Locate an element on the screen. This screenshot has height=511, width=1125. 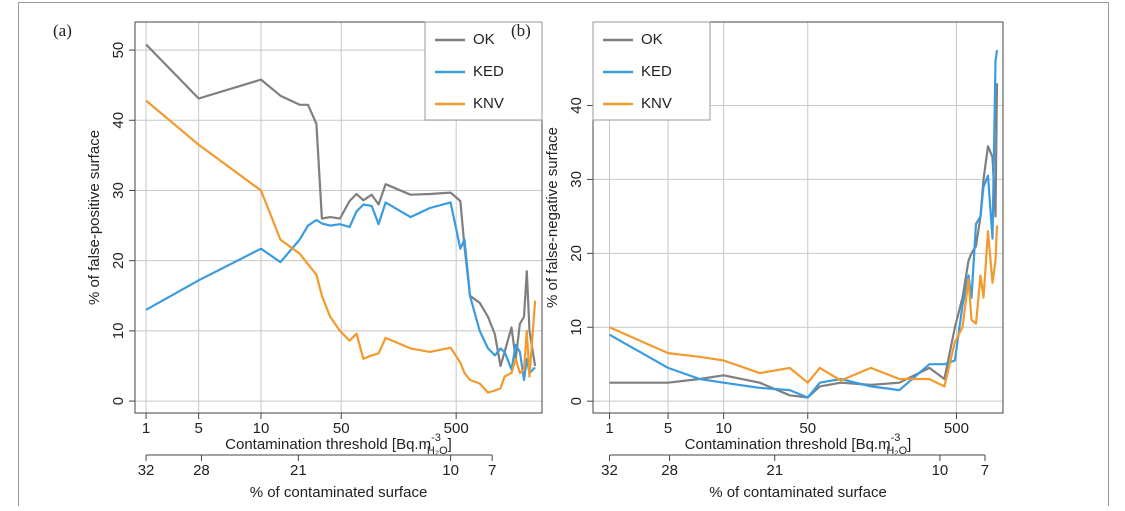
panel-label: (a) is located at coordinates (62, 30).